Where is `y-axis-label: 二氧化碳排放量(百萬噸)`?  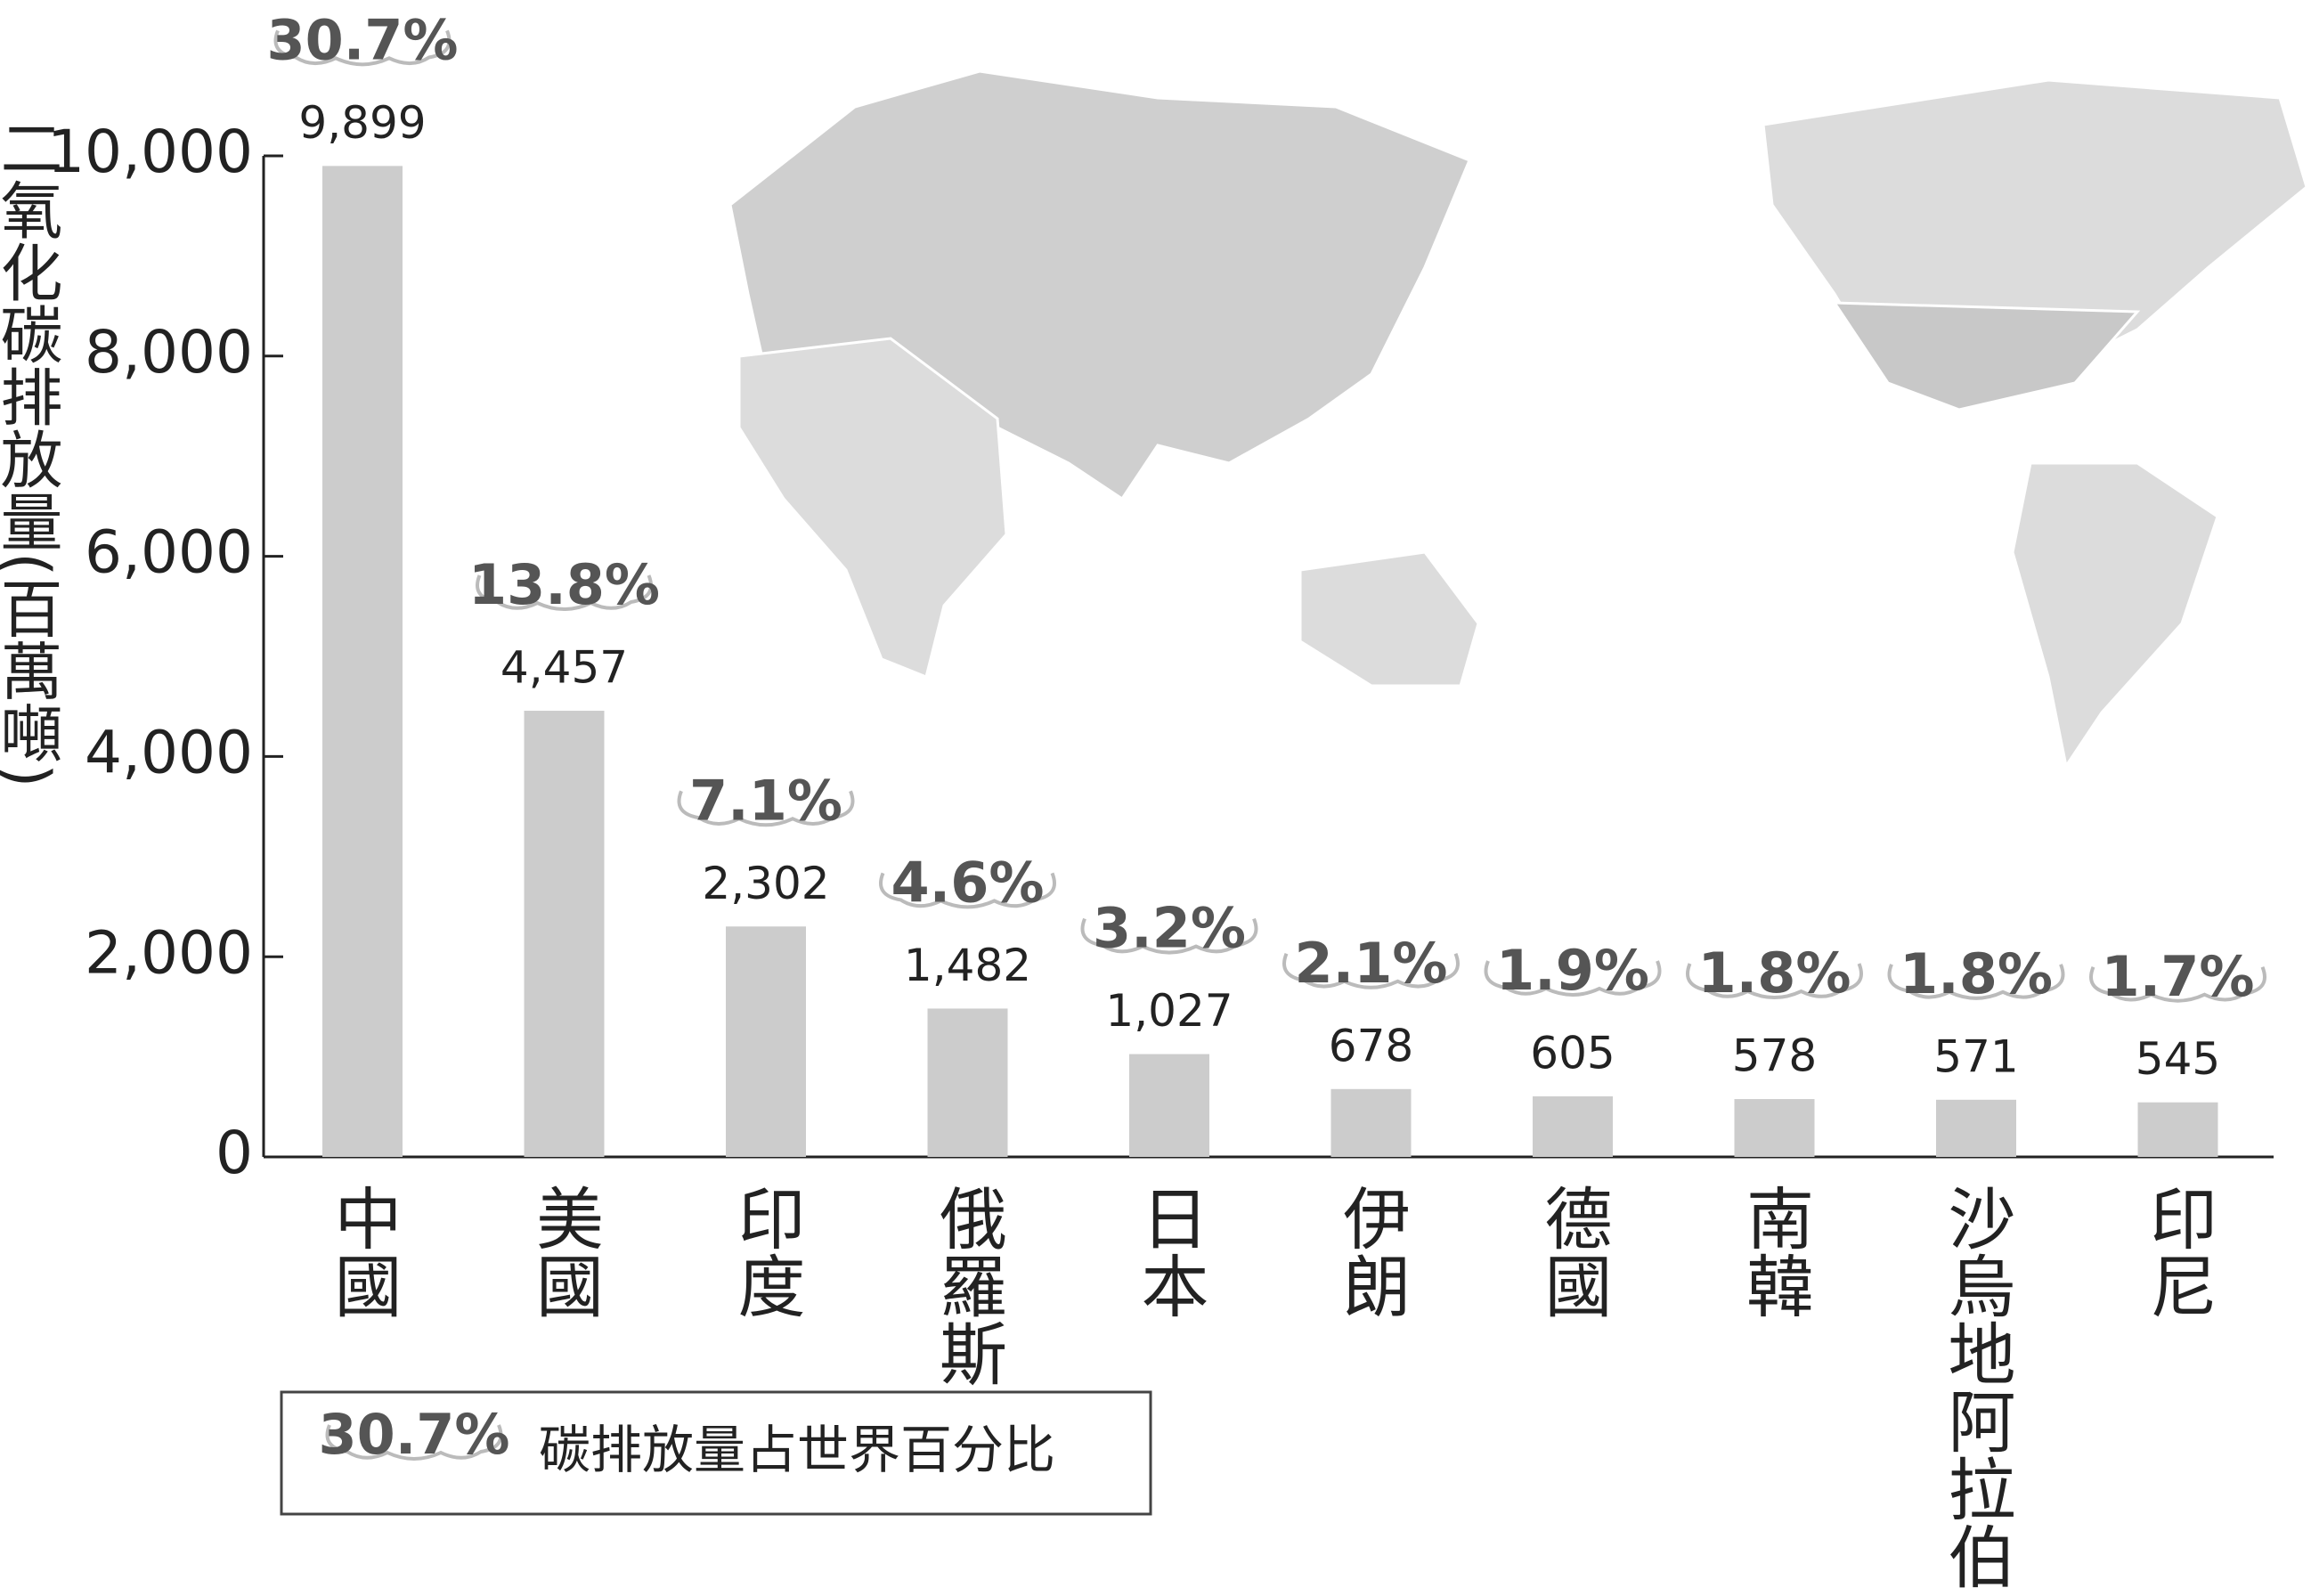
y-axis-label: 二氧化碳排放量(百萬噸) is located at coordinates (31, 452).